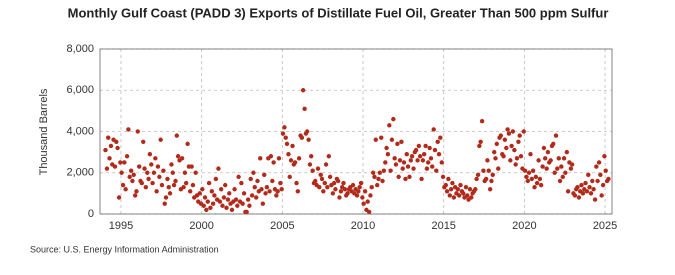 The image size is (675, 275). I want to click on x-tick-label: 2005, so click(282, 226).